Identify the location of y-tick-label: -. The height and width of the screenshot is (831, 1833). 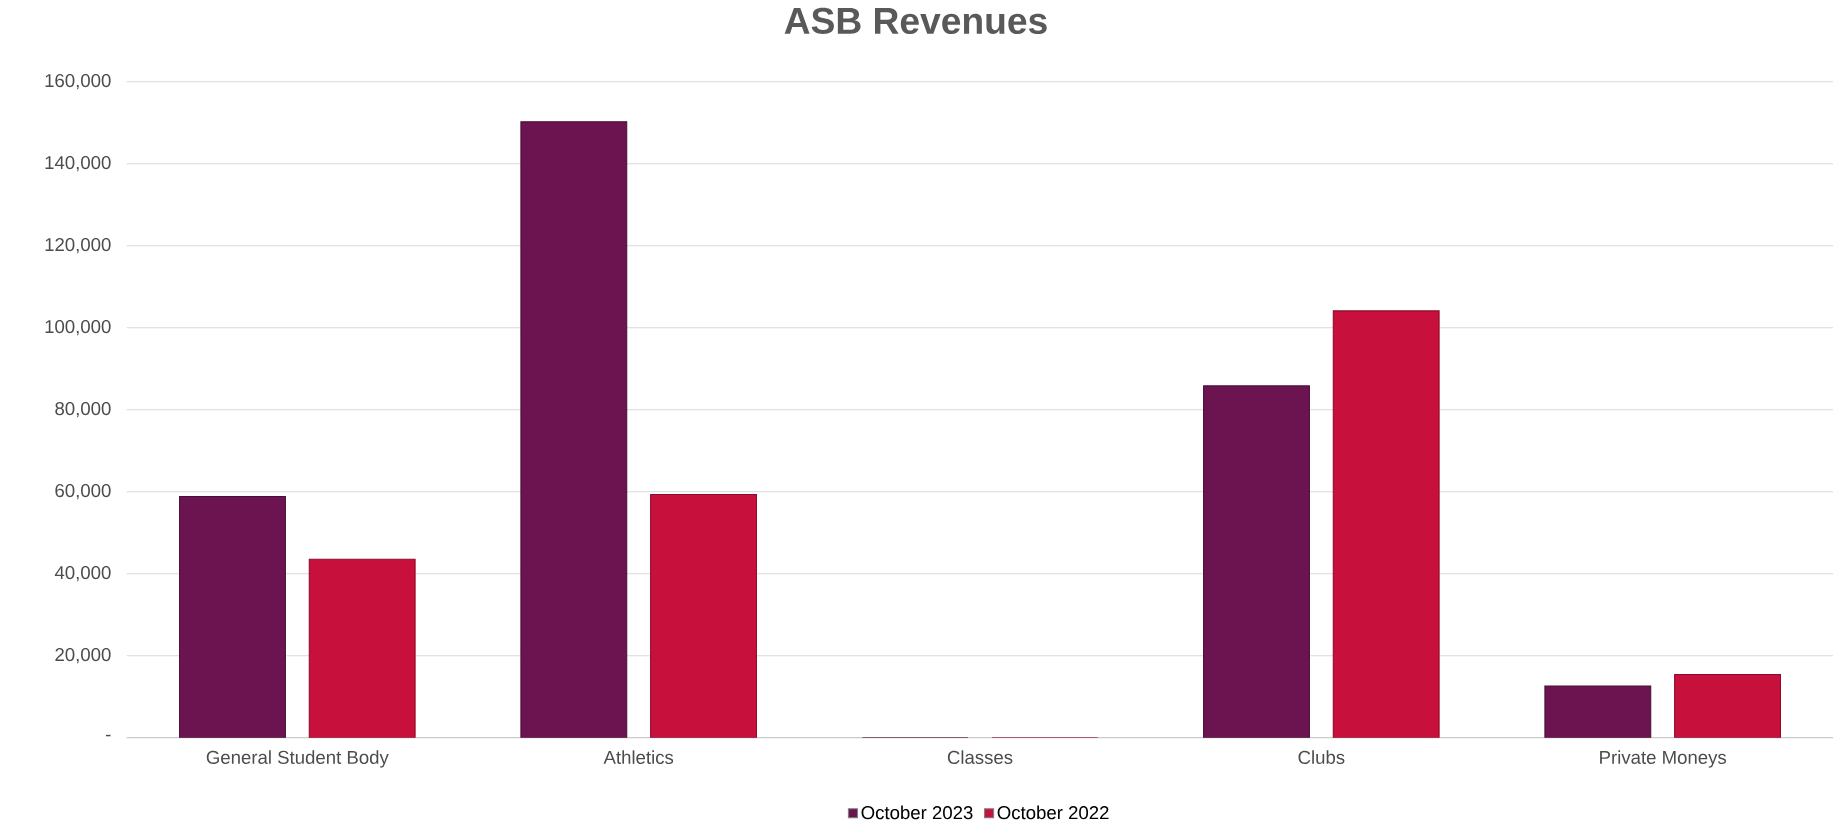
(108, 735).